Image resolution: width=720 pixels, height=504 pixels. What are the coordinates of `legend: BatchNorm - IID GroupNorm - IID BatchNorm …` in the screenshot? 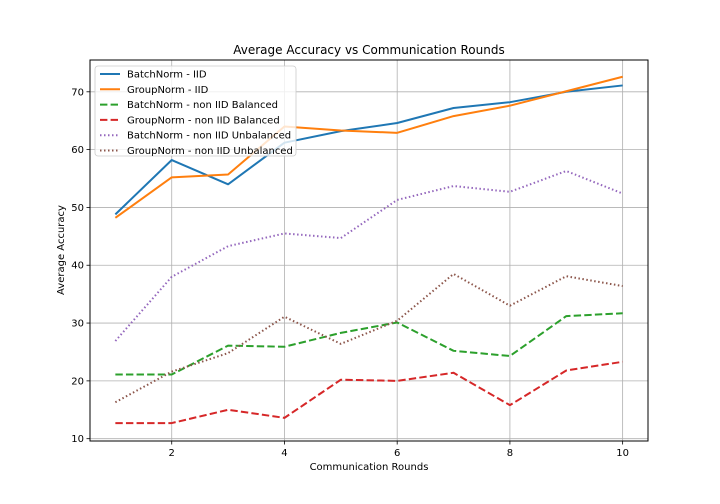 It's located at (195, 111).